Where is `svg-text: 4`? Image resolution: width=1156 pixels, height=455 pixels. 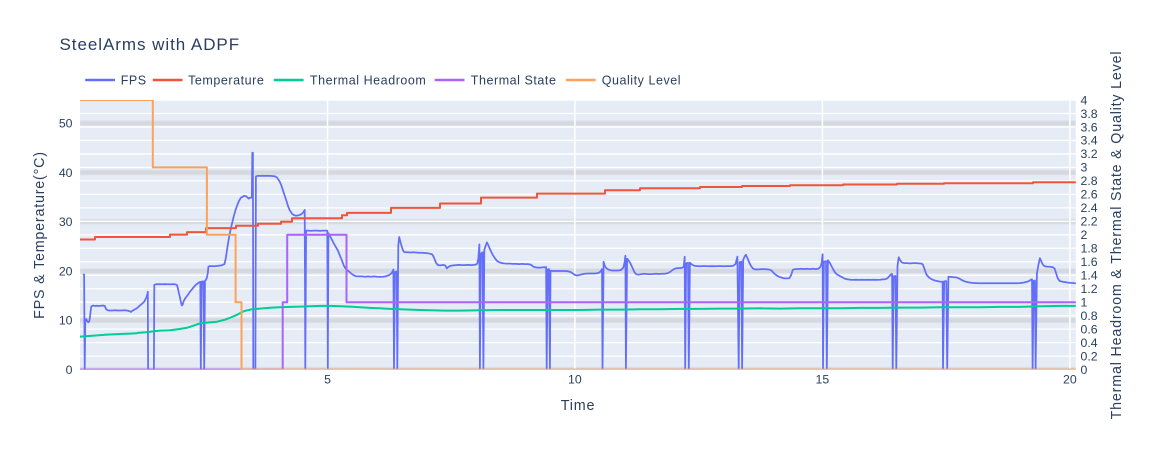
svg-text: 4 is located at coordinates (1084, 100).